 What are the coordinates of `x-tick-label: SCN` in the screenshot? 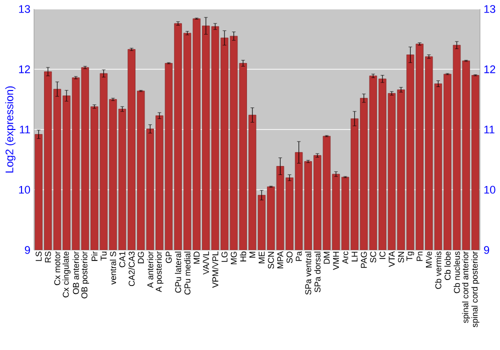 It's located at (271, 260).